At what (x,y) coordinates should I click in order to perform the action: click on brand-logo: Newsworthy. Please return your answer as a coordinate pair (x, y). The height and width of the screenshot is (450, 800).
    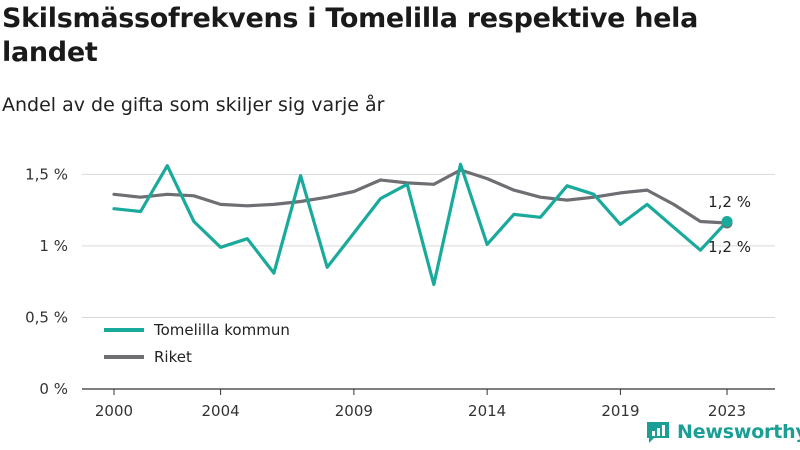
    Looking at the image, I should click on (722, 432).